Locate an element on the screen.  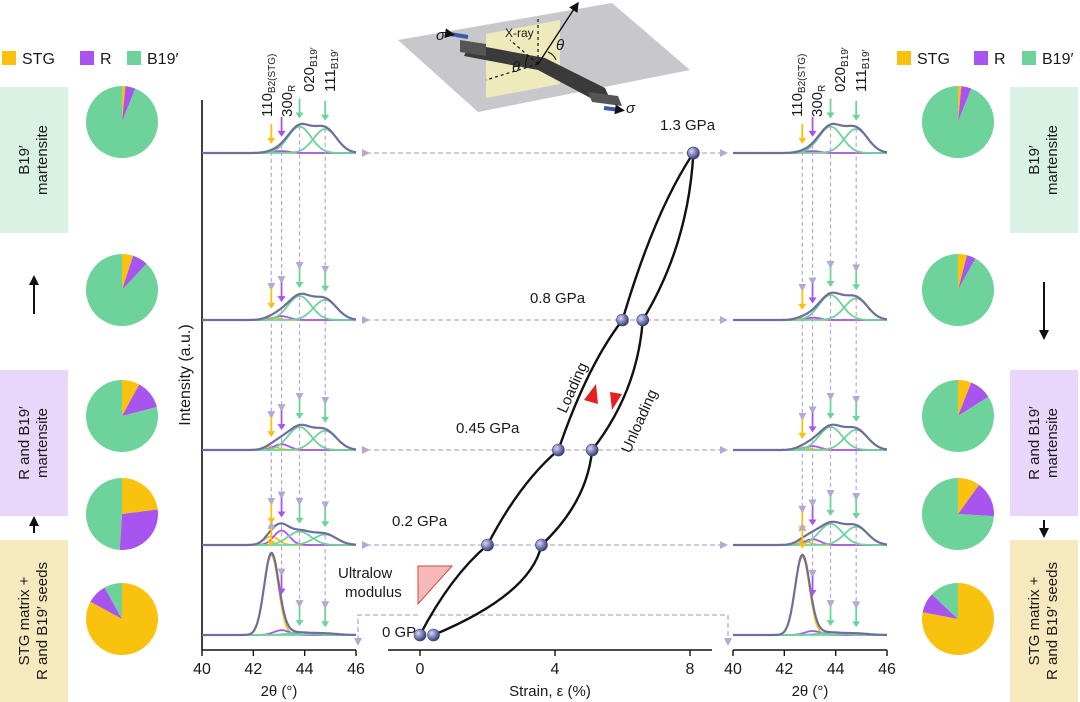
legend-swatch-r is located at coordinates (981, 58).